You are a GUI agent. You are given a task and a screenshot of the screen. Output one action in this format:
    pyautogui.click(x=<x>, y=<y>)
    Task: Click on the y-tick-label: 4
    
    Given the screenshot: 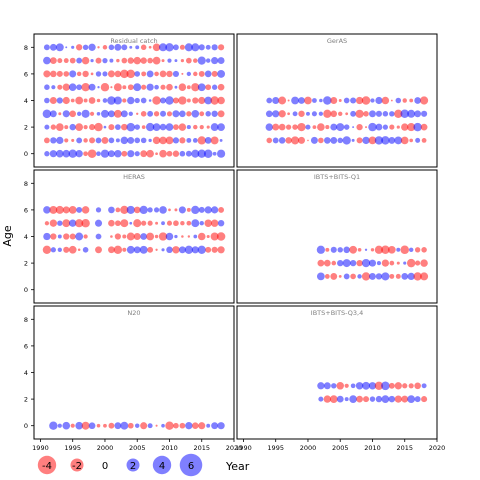 What is the action you would take?
    pyautogui.click(x=26, y=373)
    